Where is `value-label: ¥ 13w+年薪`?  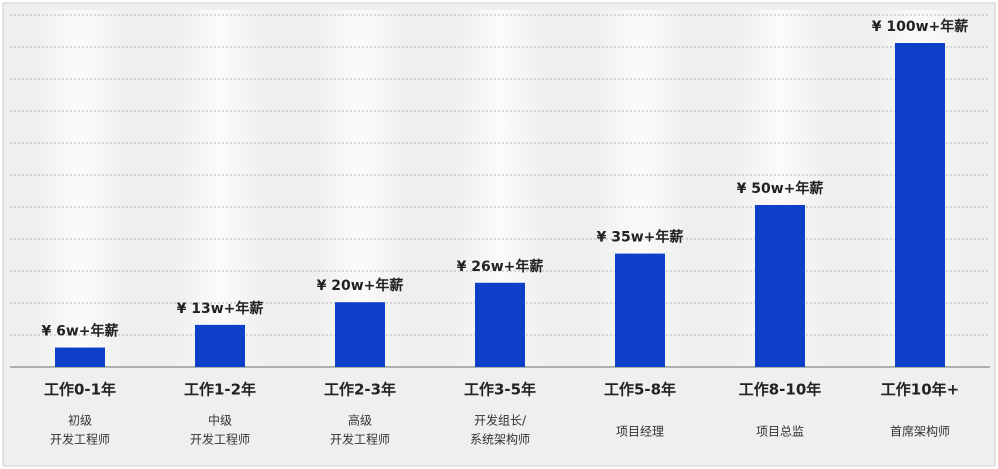
value-label: ¥ 13w+年薪 is located at coordinates (220, 308).